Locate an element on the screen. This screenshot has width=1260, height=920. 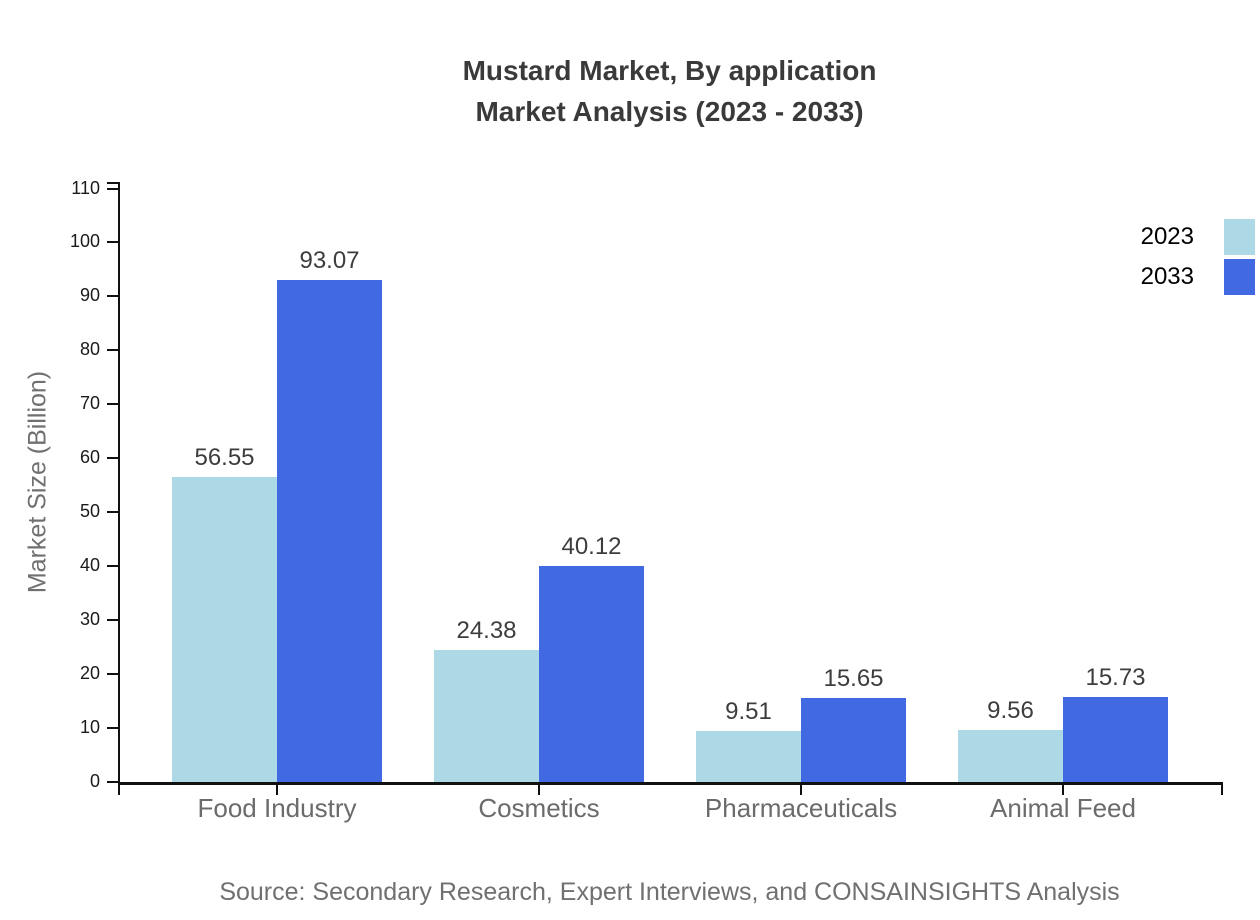
chart-title: Mustard Market, By application is located at coordinates (669, 70).